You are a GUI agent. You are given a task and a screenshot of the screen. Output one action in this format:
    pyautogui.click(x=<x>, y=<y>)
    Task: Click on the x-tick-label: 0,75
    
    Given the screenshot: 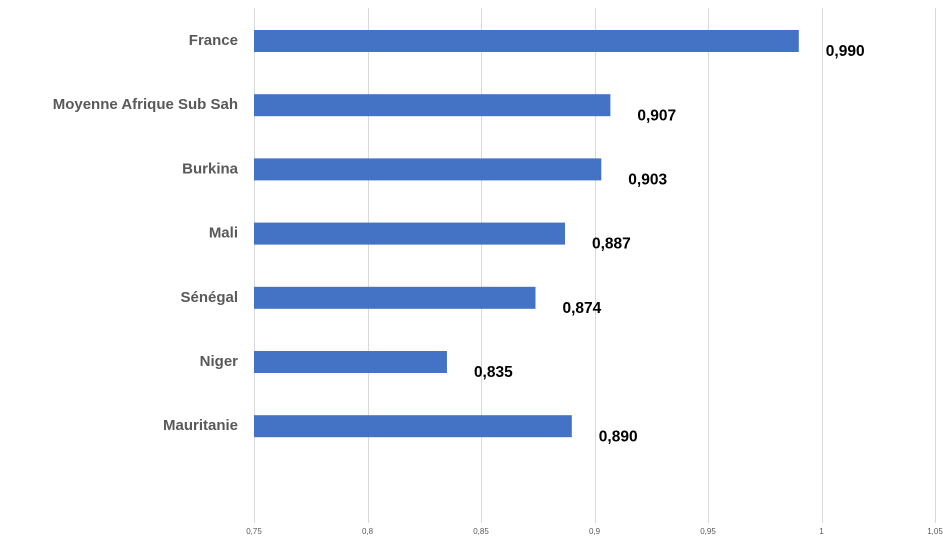 What is the action you would take?
    pyautogui.click(x=254, y=531)
    